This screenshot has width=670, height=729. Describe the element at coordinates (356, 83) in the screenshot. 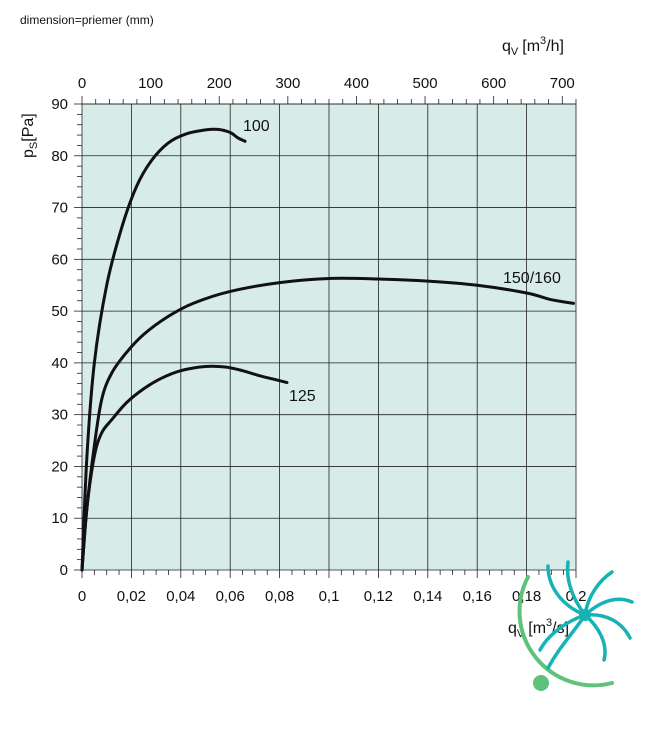

I see `x-top-tick-label: 400` at that location.